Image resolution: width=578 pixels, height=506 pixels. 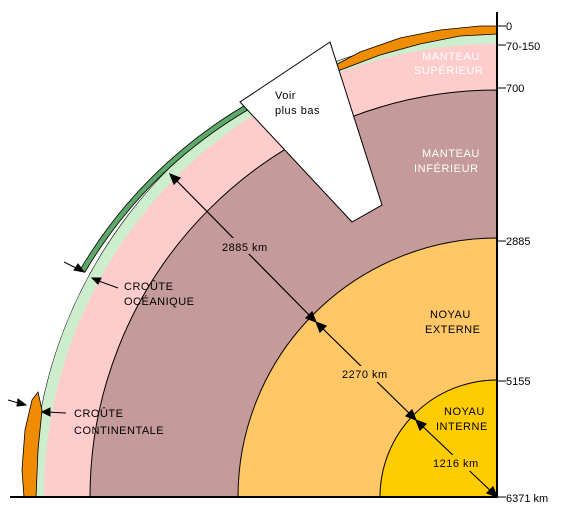 I want to click on inner-core-label-1: NOYAU, so click(x=464, y=412).